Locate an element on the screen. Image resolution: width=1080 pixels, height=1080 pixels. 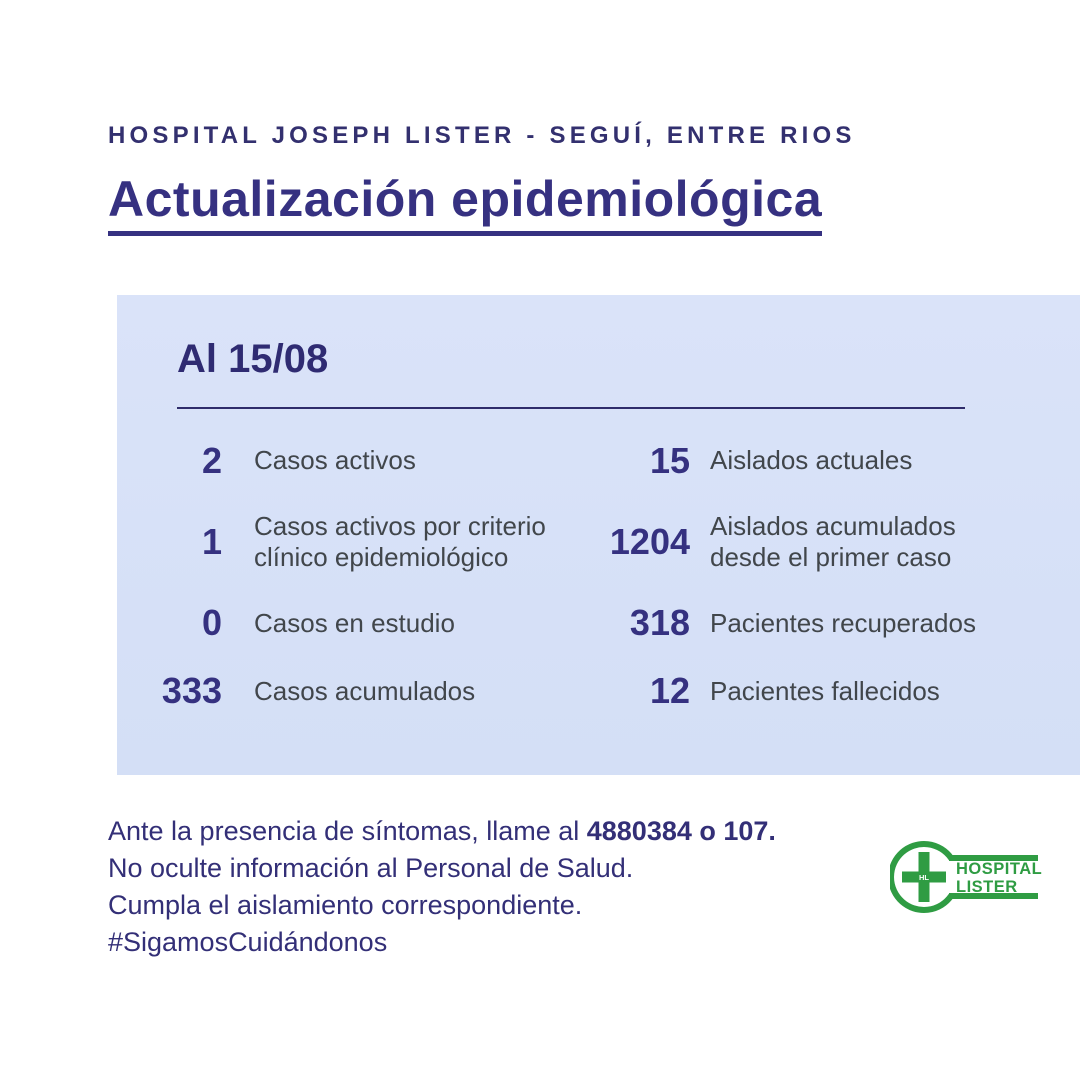
medical-cross-icon is located at coordinates (924, 877).